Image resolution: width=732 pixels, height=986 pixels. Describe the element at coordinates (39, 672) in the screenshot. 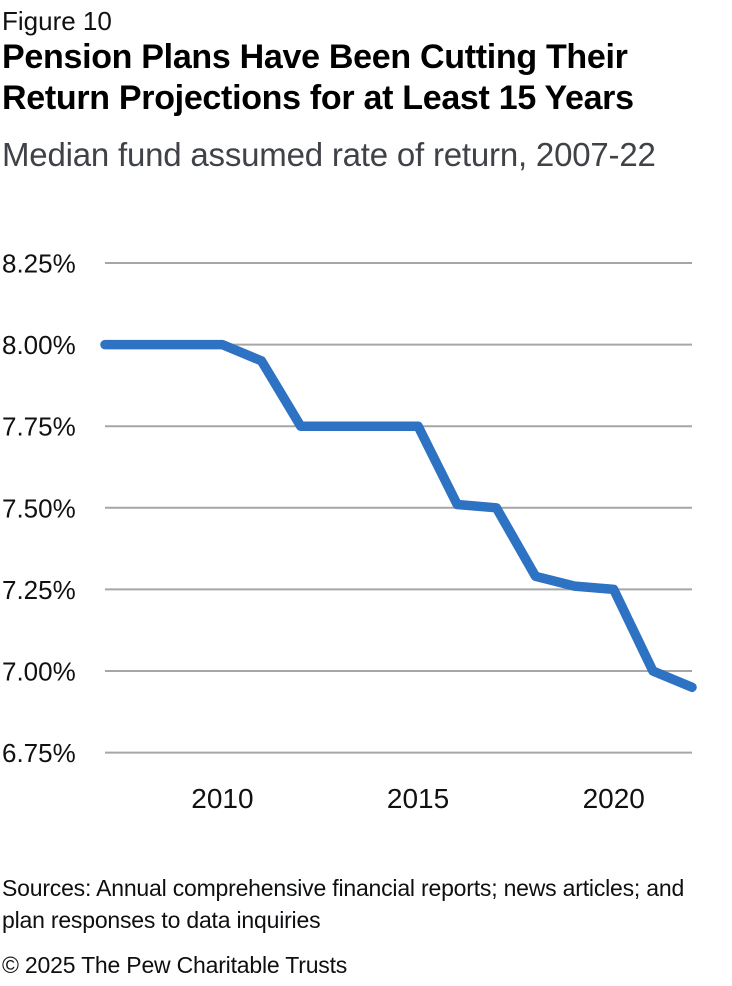

I see `y-tick-label: 7.00%` at that location.